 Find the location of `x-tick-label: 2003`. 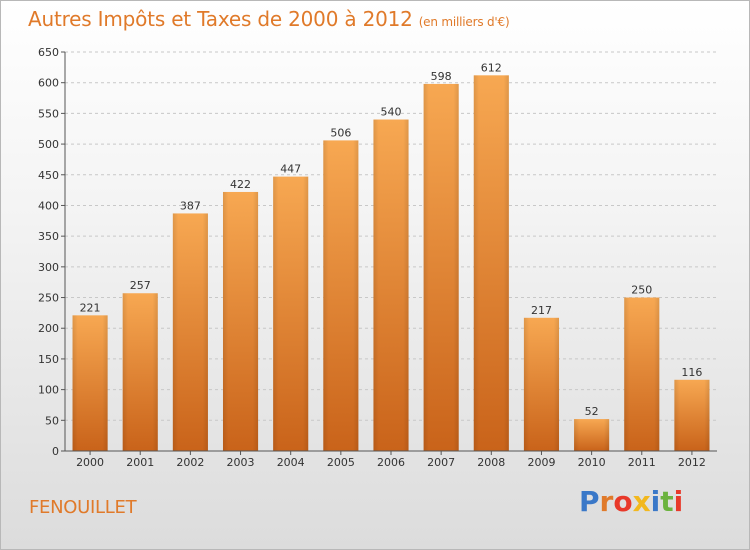

x-tick-label: 2003 is located at coordinates (241, 462).